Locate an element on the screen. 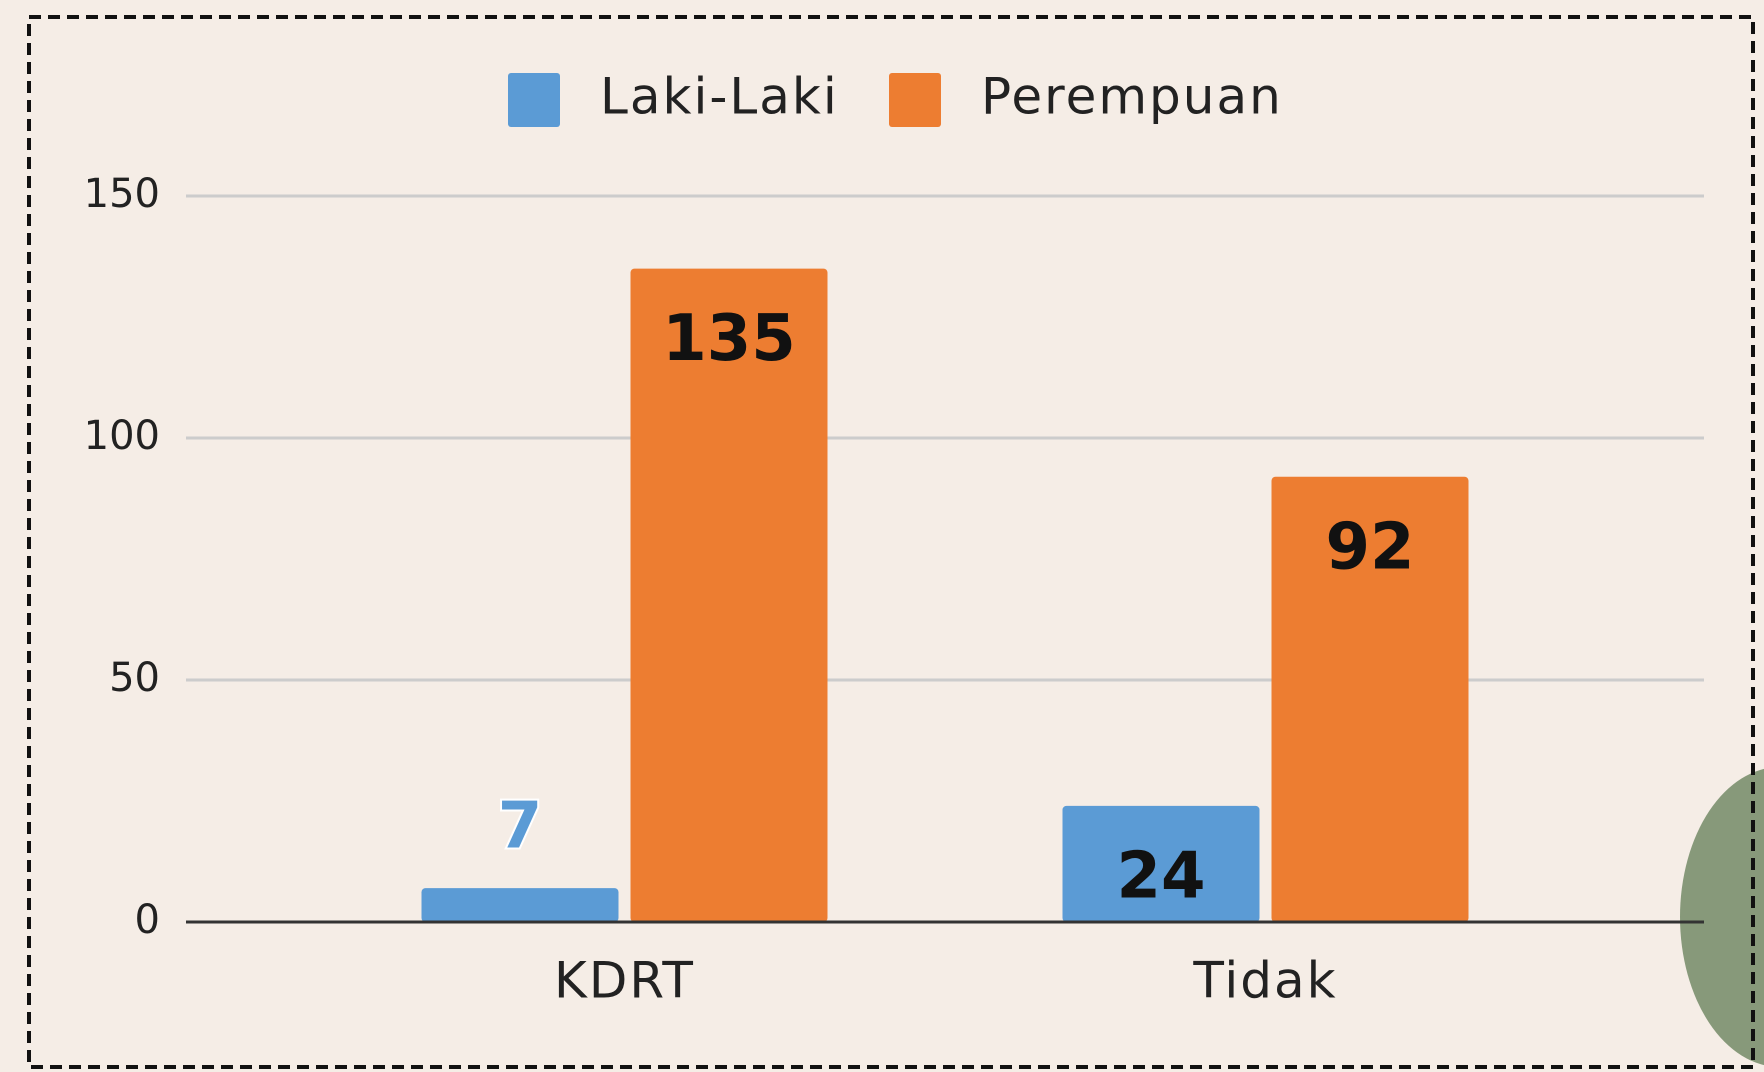  data-label: 135 is located at coordinates (729, 339).